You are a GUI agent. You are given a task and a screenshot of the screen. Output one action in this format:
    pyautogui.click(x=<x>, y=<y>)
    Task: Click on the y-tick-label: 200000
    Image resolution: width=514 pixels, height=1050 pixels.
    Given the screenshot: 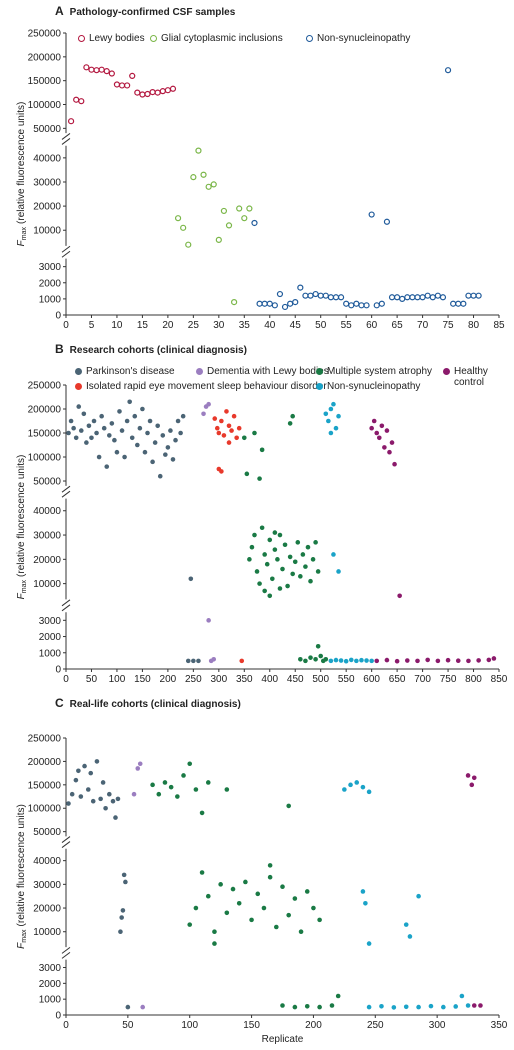 What is the action you would take?
    pyautogui.click(x=45, y=57)
    